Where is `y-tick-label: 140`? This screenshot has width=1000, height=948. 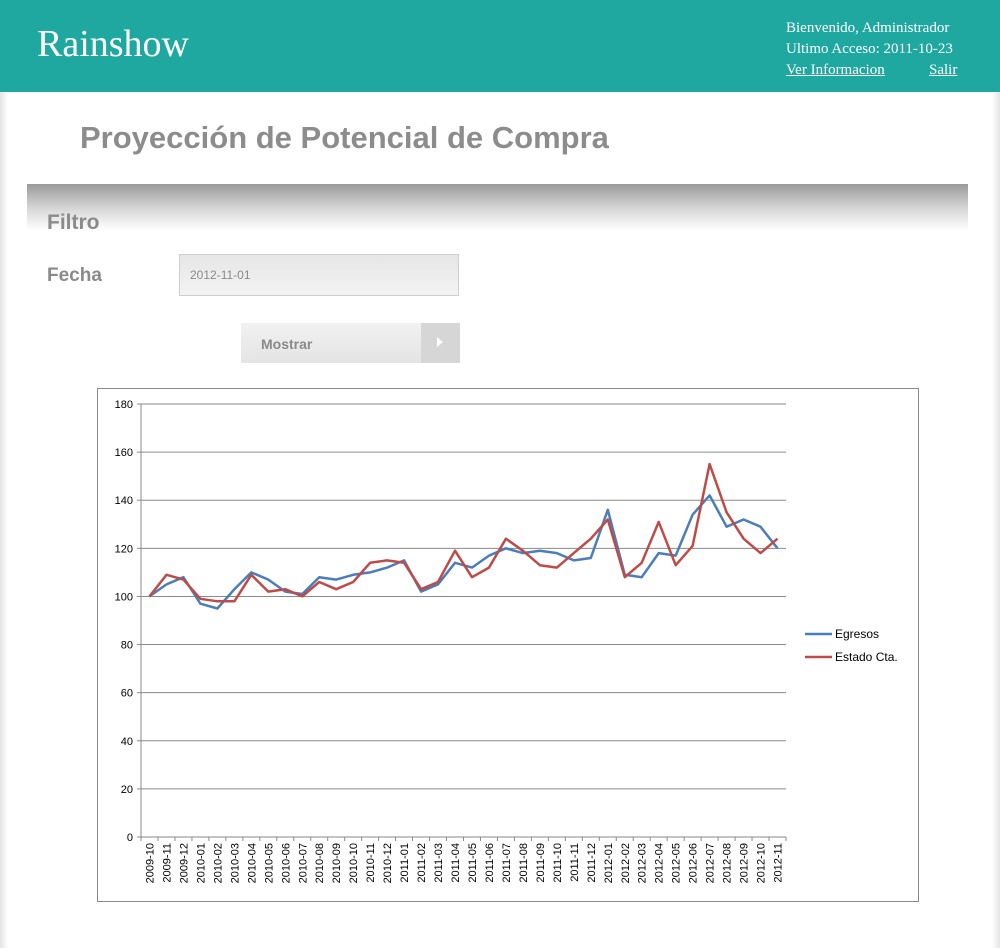
y-tick-label: 140 is located at coordinates (124, 501).